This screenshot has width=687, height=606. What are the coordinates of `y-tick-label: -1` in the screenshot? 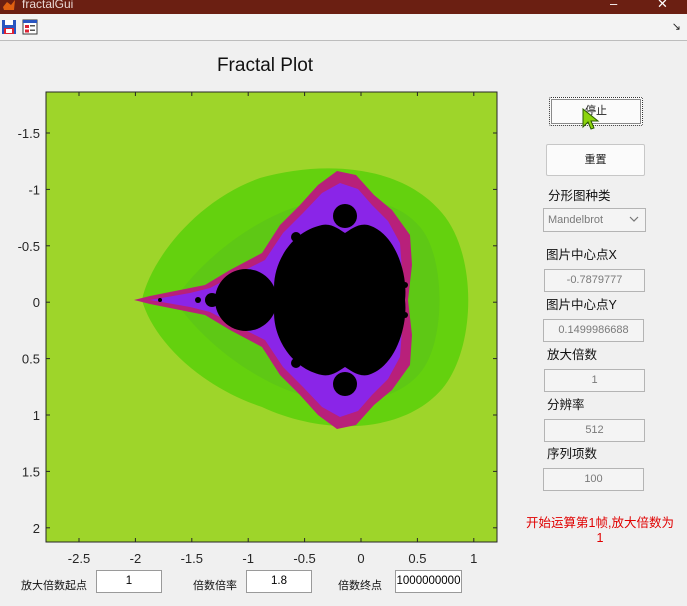 It's located at (34, 189).